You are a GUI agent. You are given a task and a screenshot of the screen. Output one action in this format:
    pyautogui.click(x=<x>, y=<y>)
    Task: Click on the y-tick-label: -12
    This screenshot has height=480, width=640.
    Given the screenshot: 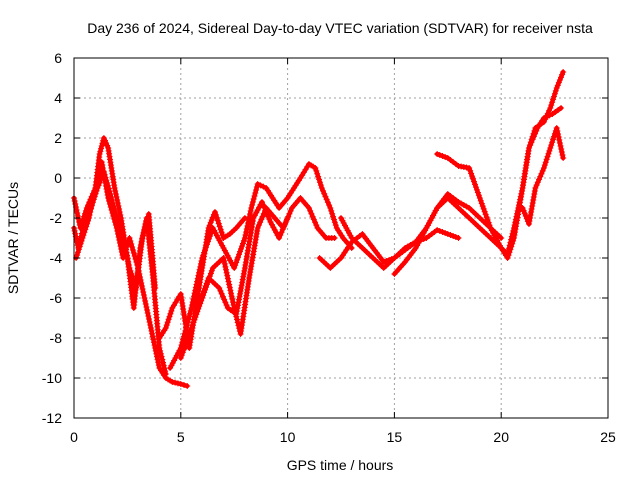 What is the action you would take?
    pyautogui.click(x=52, y=418)
    